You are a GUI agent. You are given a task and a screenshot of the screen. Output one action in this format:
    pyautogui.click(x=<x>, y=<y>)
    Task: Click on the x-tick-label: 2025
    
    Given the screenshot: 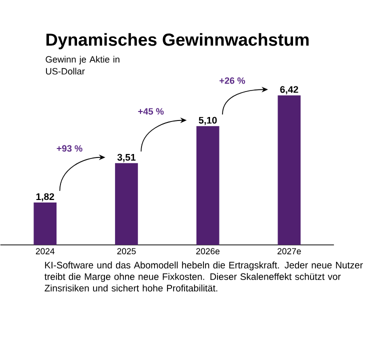 What is the action you would take?
    pyautogui.click(x=126, y=251)
    